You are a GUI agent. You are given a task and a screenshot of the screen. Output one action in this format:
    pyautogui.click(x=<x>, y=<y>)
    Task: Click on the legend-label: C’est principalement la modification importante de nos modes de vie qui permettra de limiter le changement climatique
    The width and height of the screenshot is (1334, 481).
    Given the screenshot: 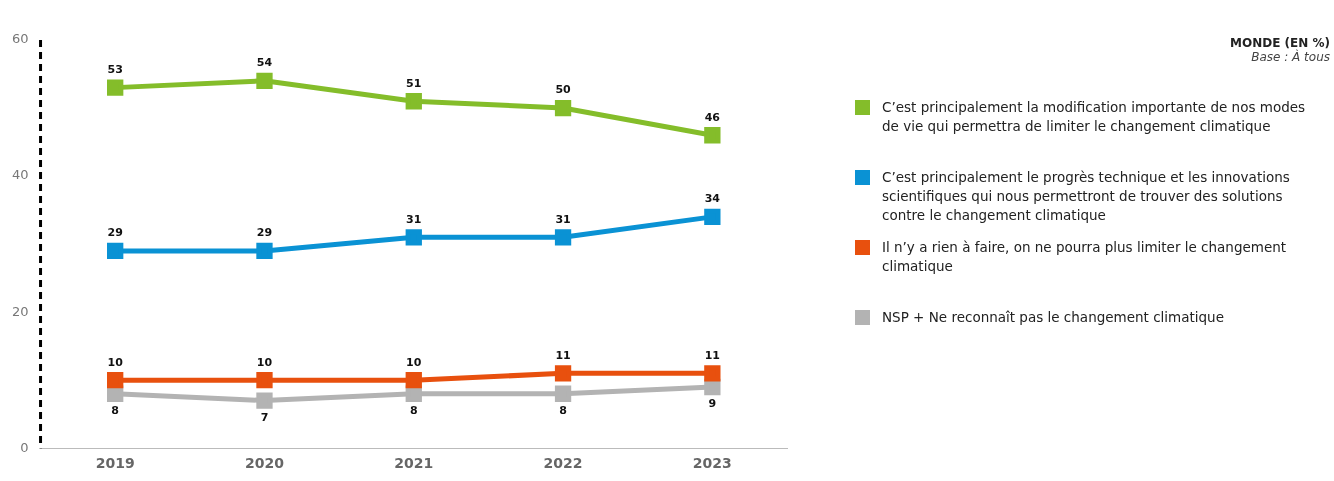 What is the action you would take?
    pyautogui.click(x=1094, y=117)
    